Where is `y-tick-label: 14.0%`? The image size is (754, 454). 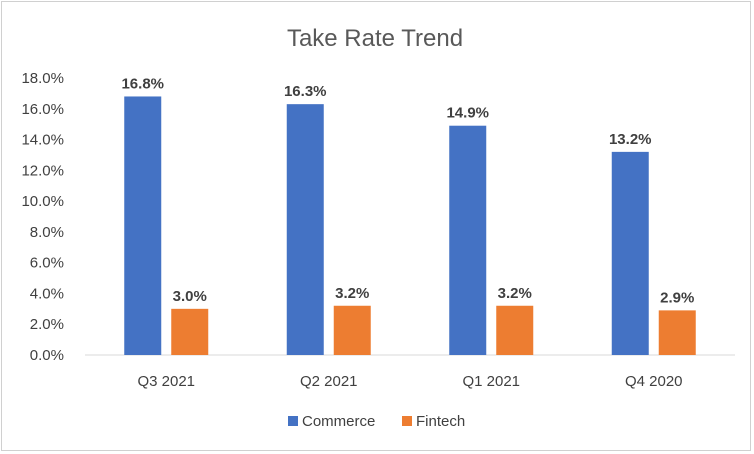
y-tick-label: 14.0% is located at coordinates (42, 140).